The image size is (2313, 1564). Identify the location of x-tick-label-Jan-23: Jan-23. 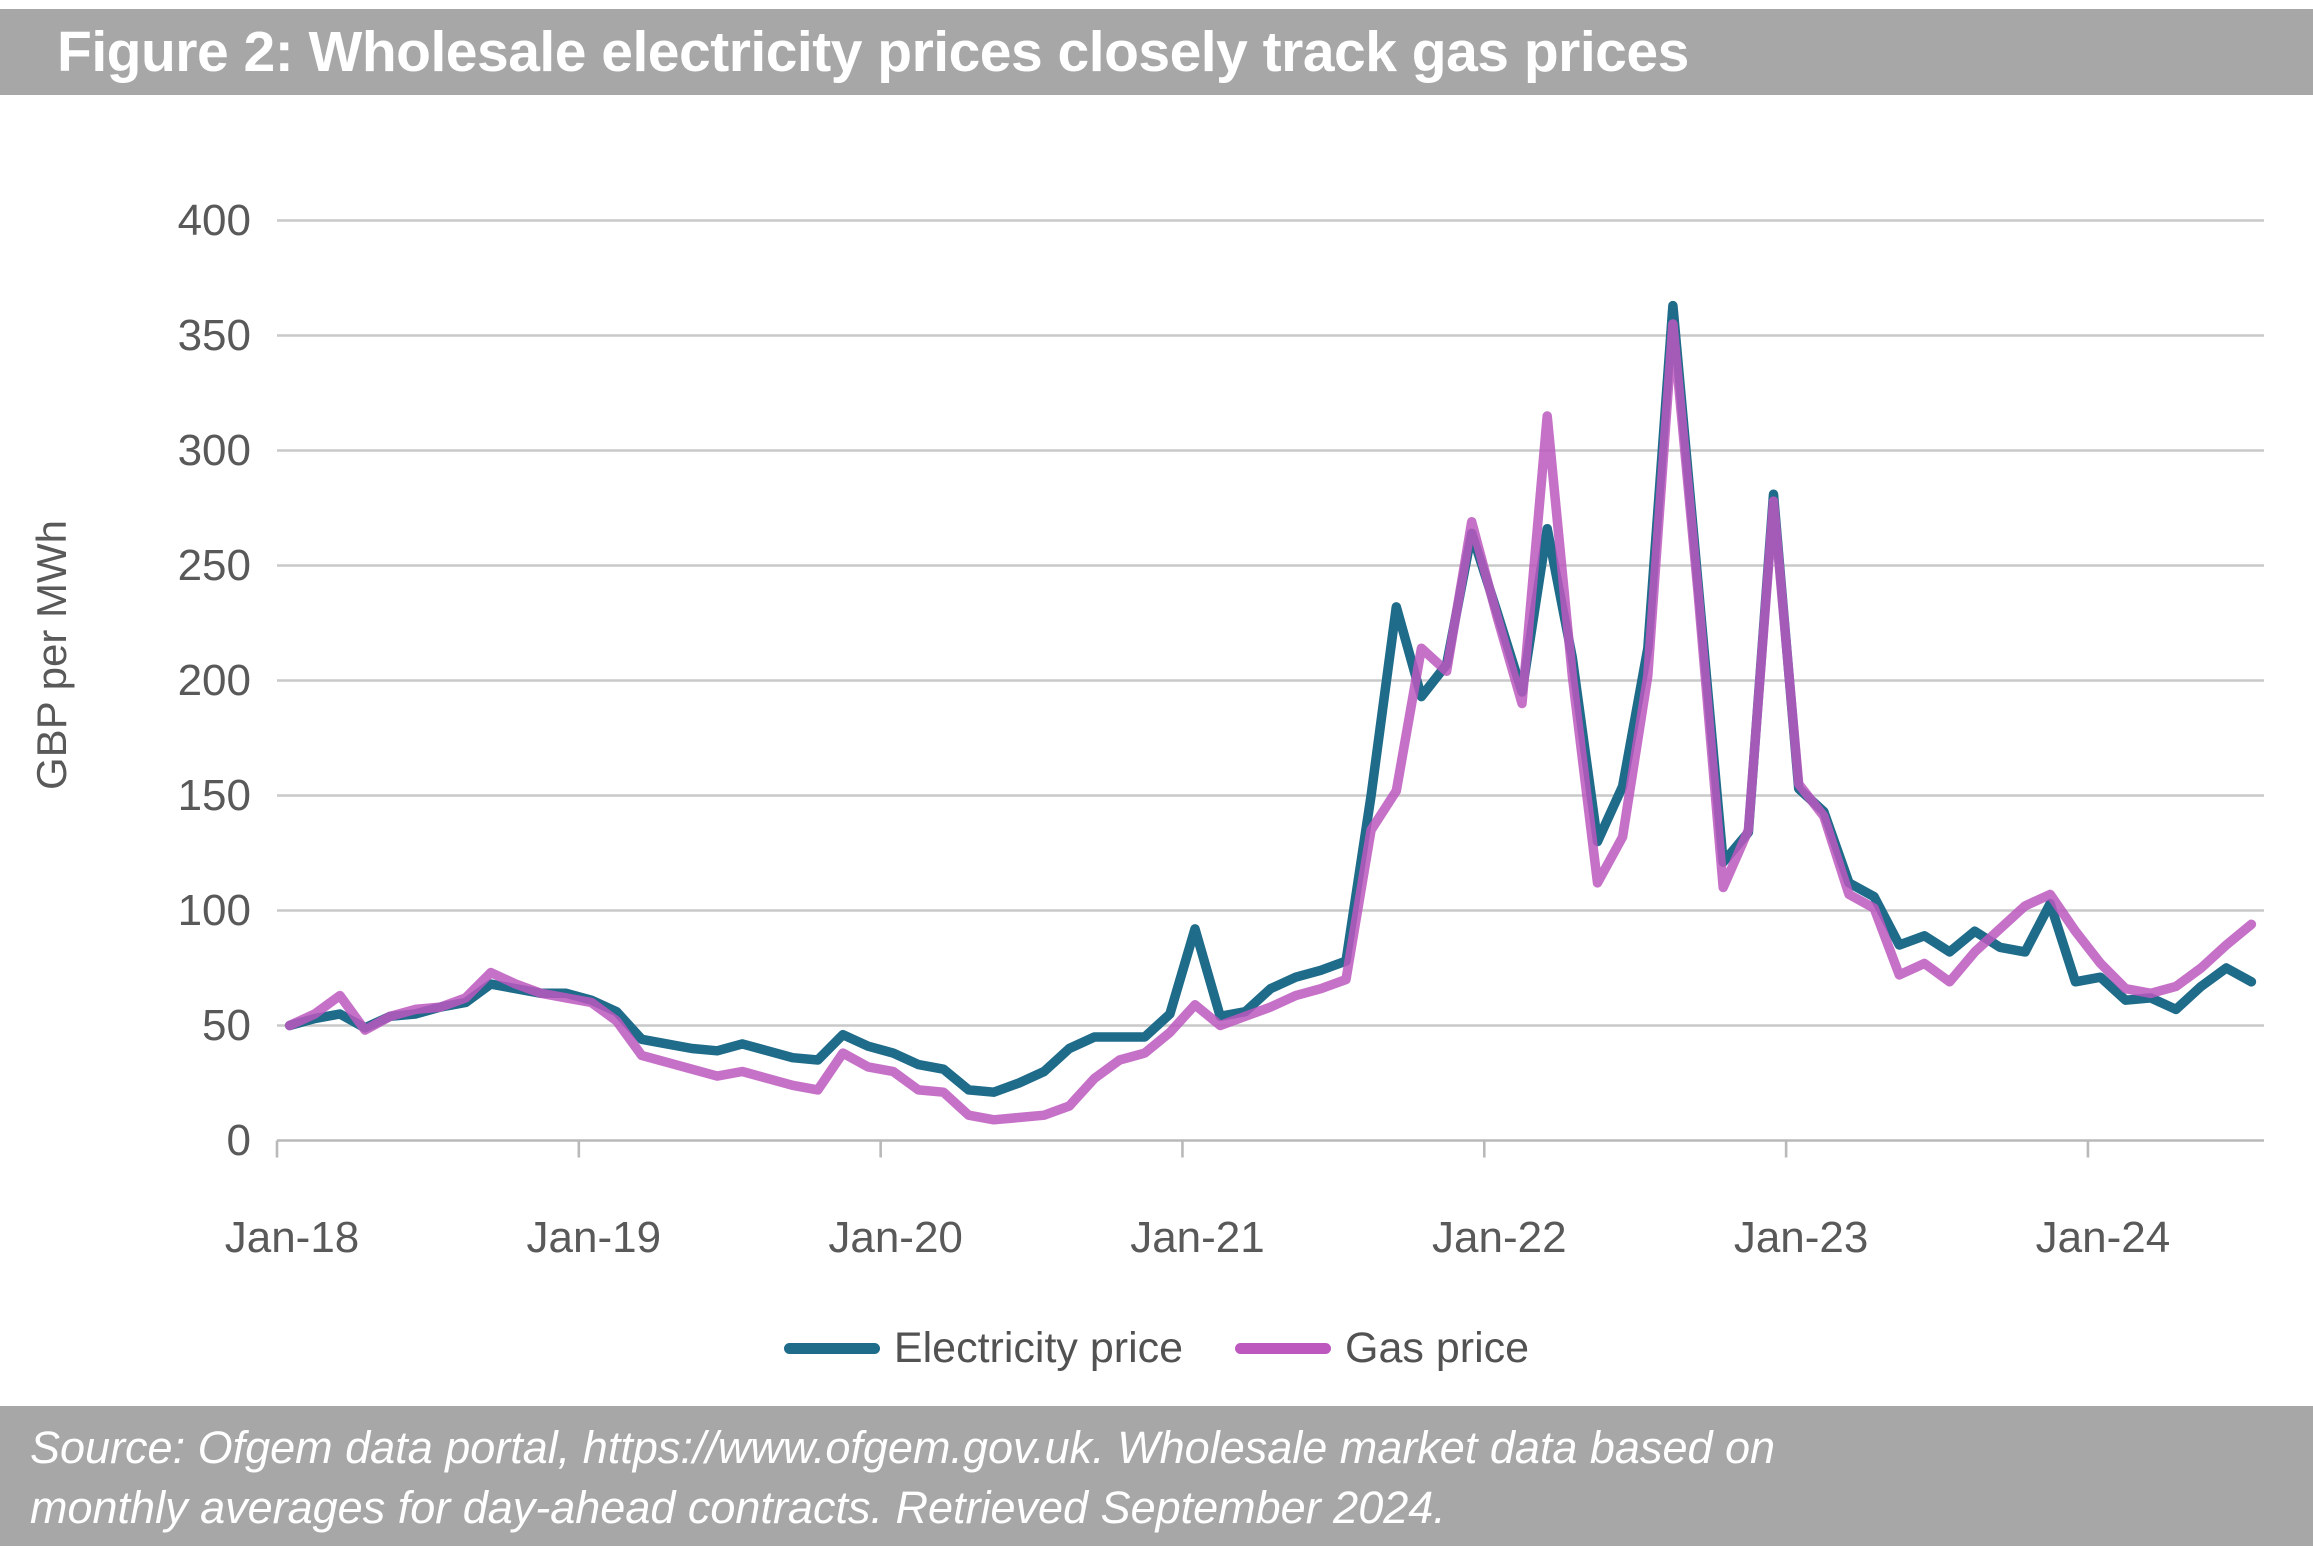
(1801, 1237).